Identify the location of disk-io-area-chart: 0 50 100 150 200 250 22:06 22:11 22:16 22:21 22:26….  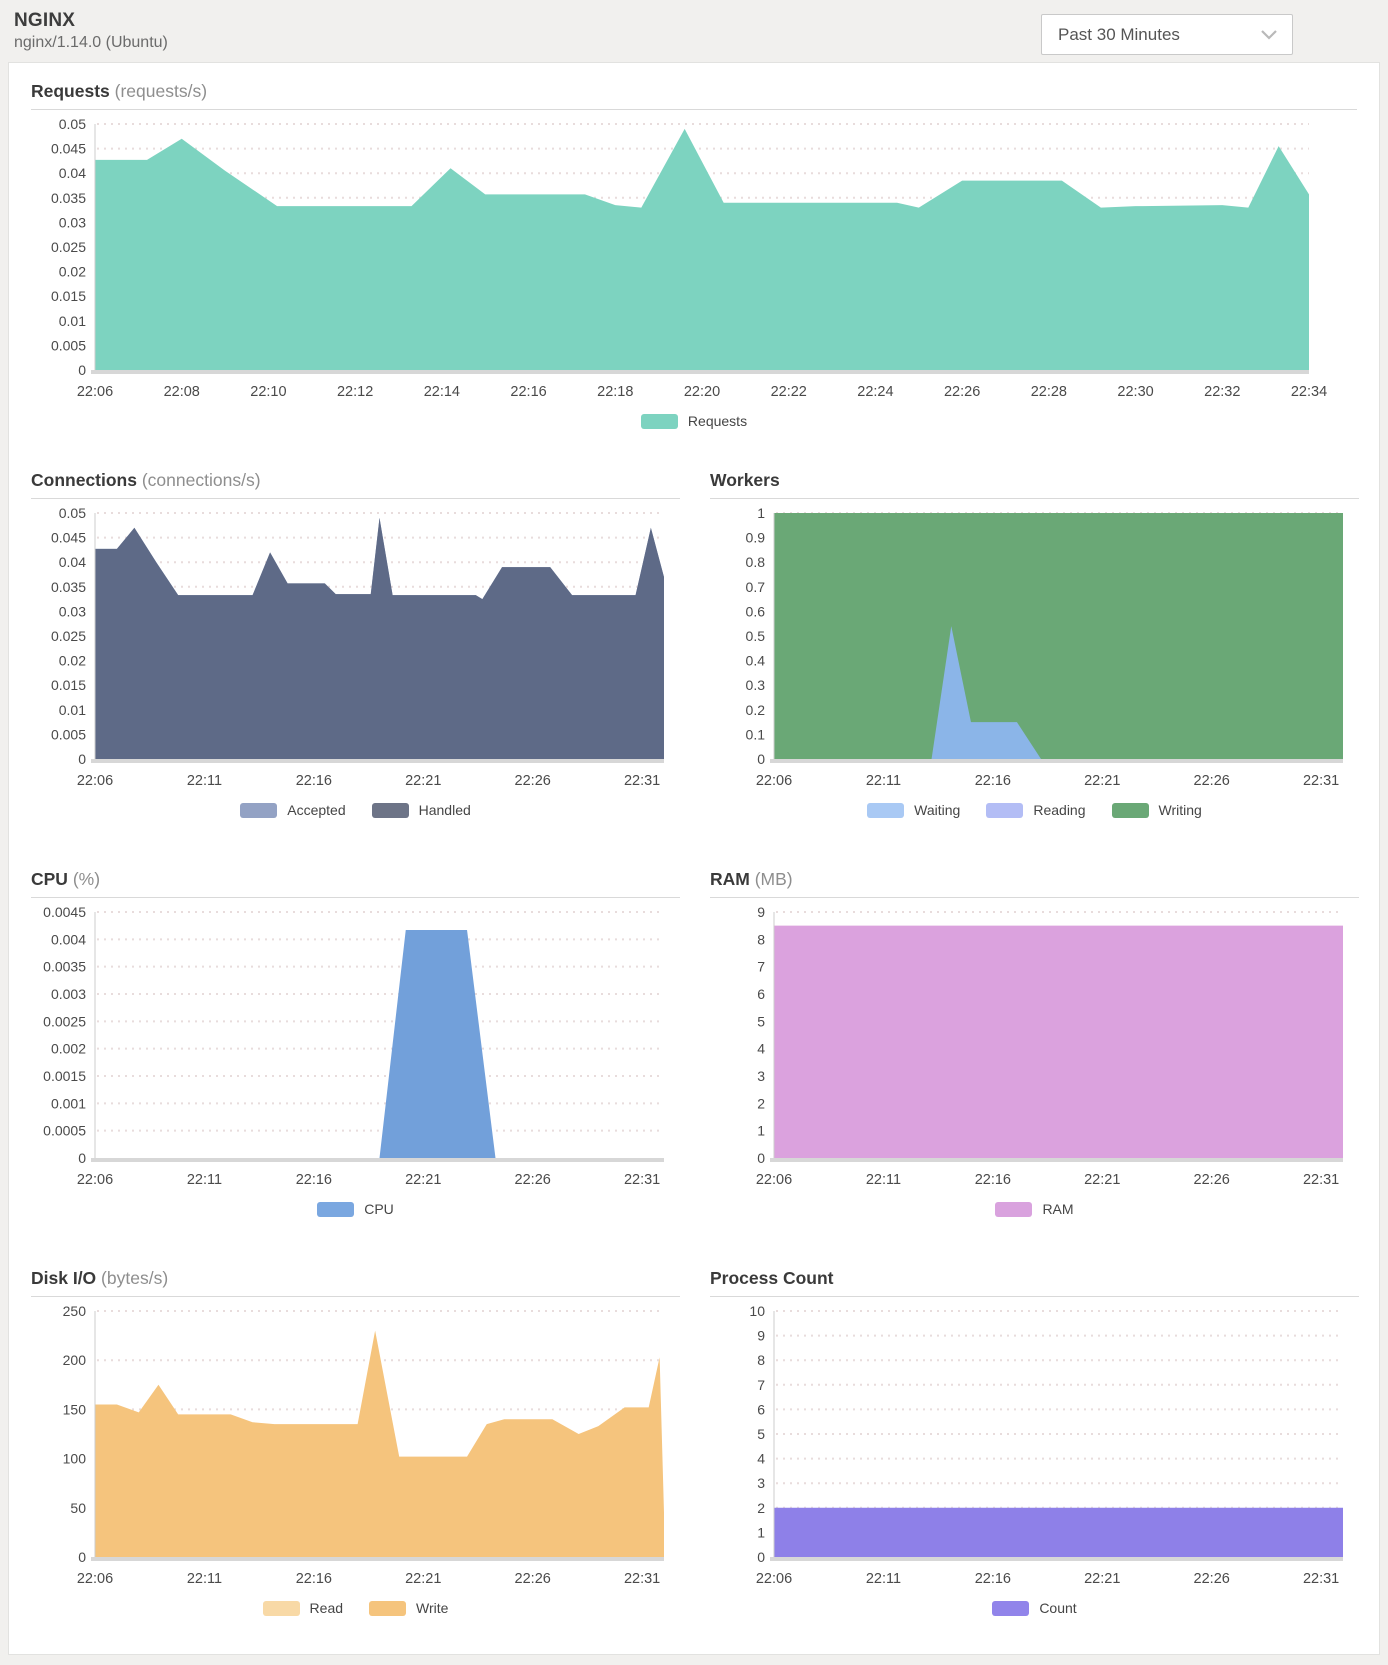
(355, 1447).